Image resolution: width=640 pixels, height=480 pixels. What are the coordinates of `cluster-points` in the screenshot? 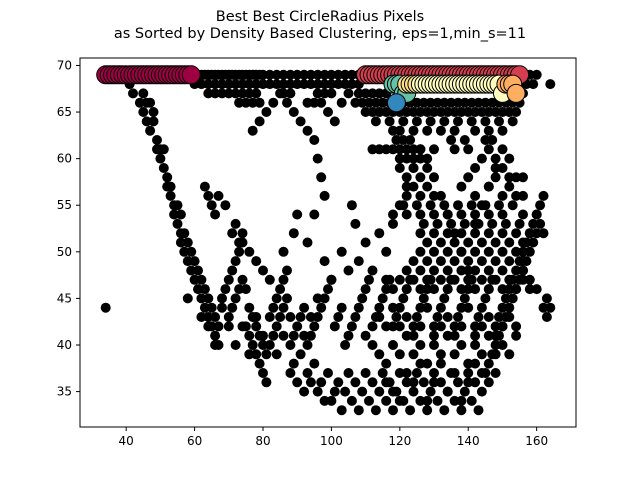 It's located at (313, 89).